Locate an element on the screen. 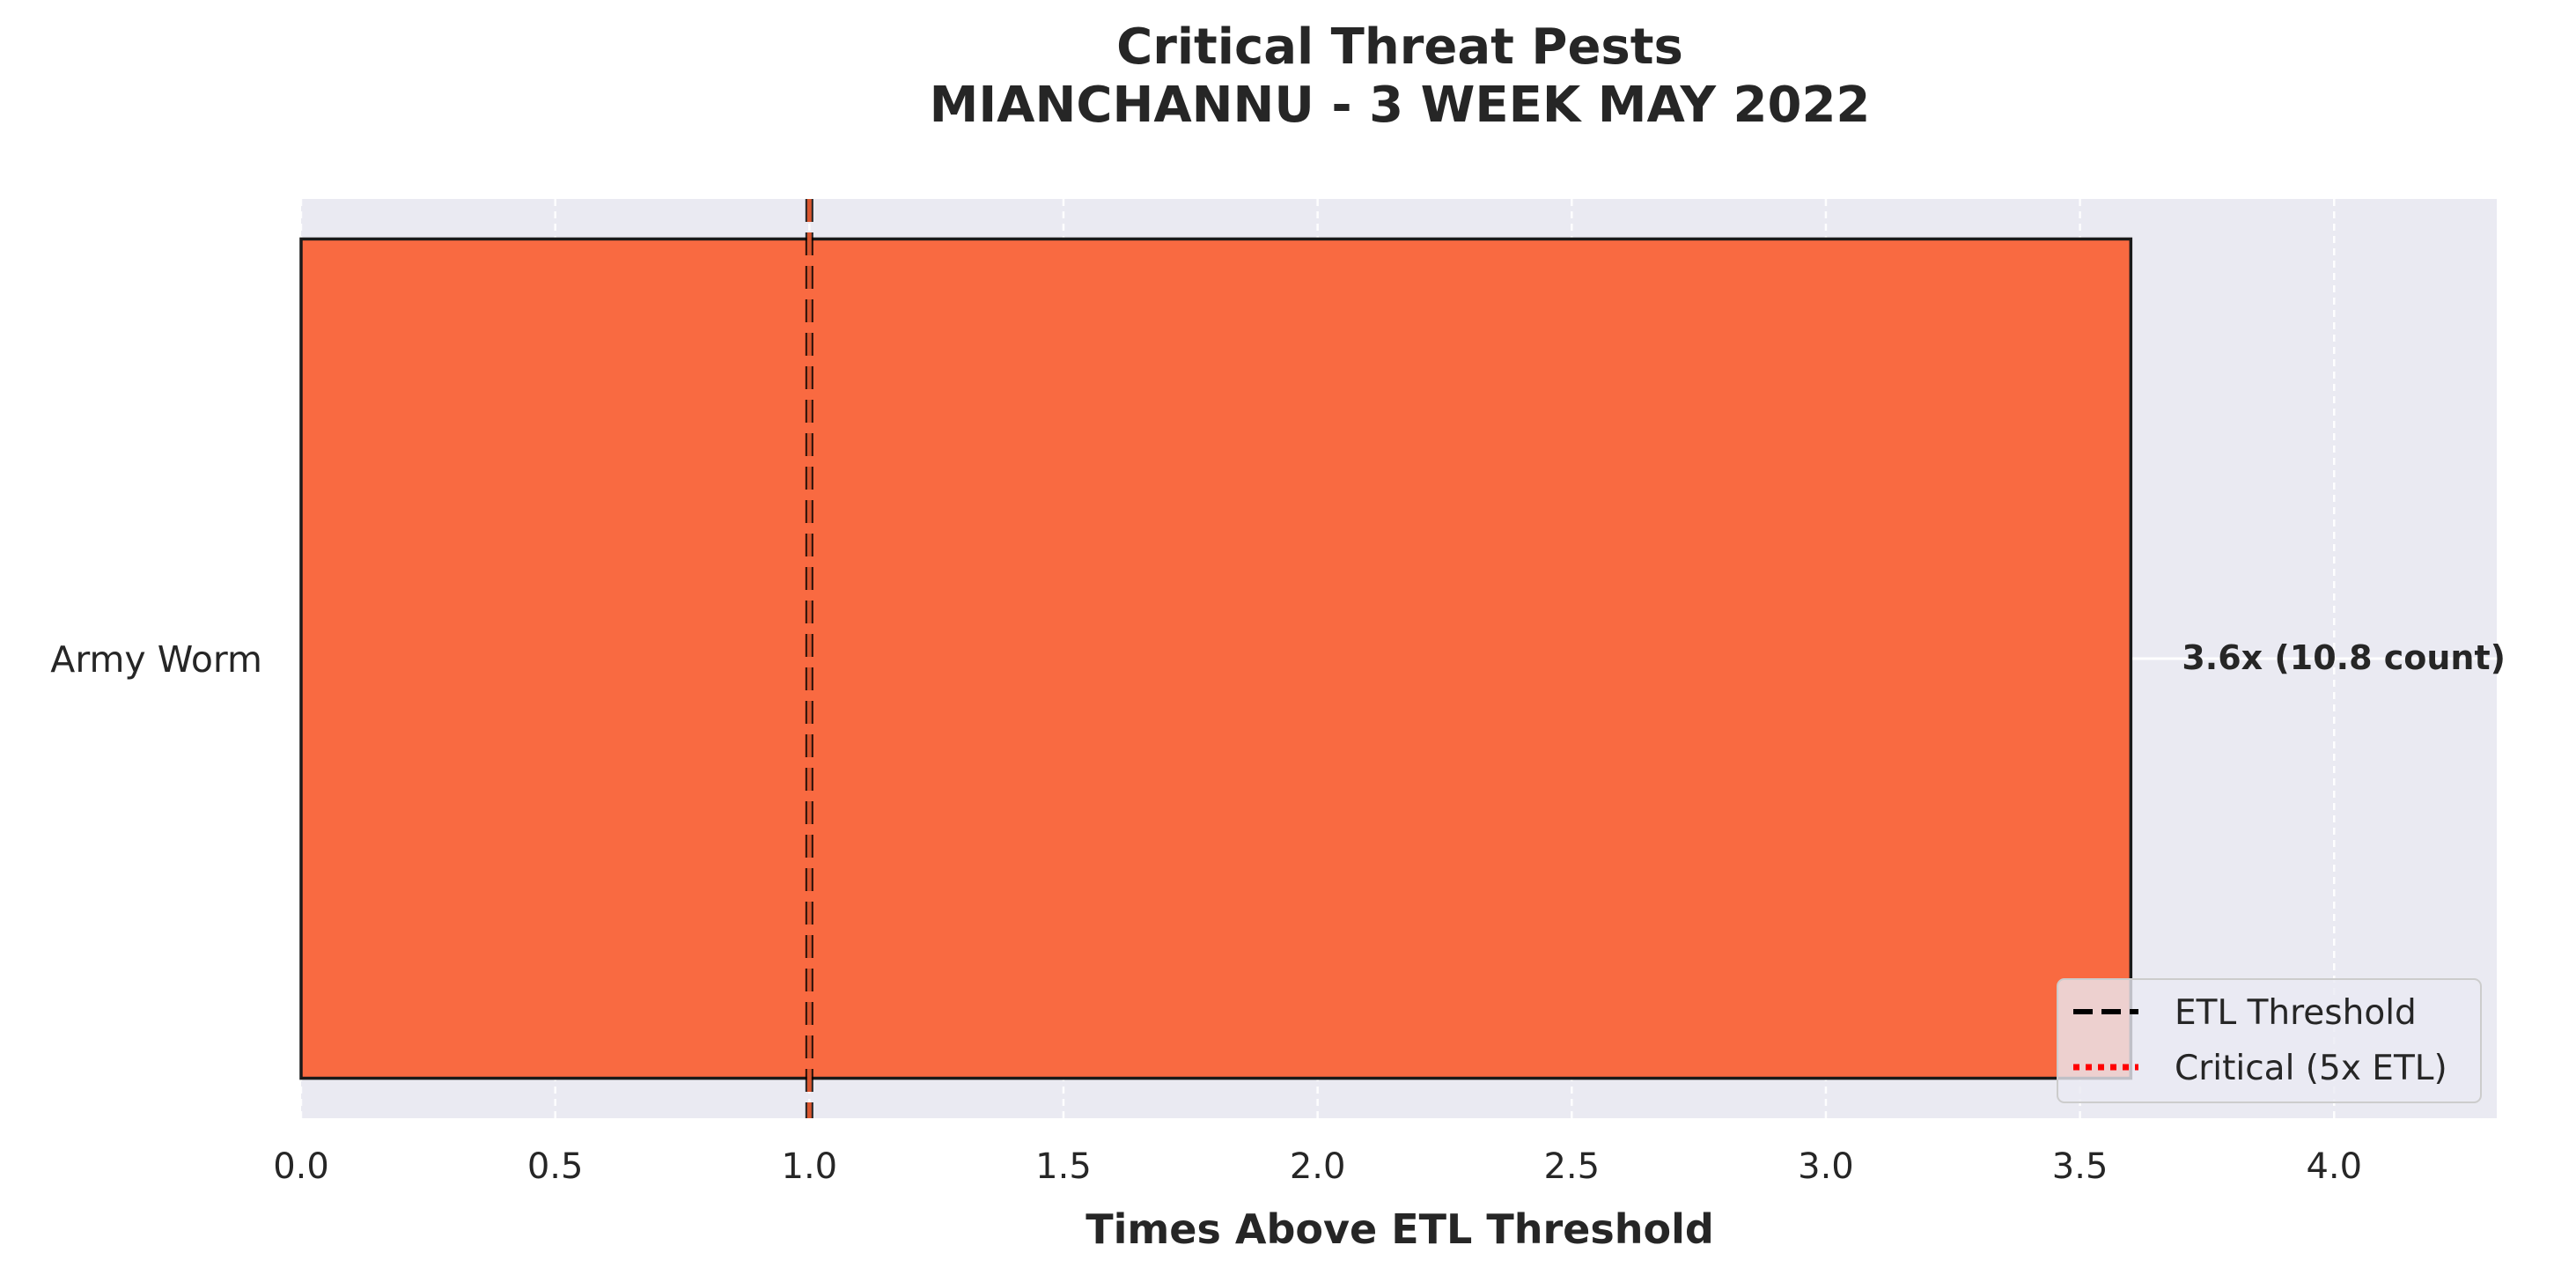 This screenshot has height=1282, width=2576. y-category-labels: Army Worm is located at coordinates (156, 659).